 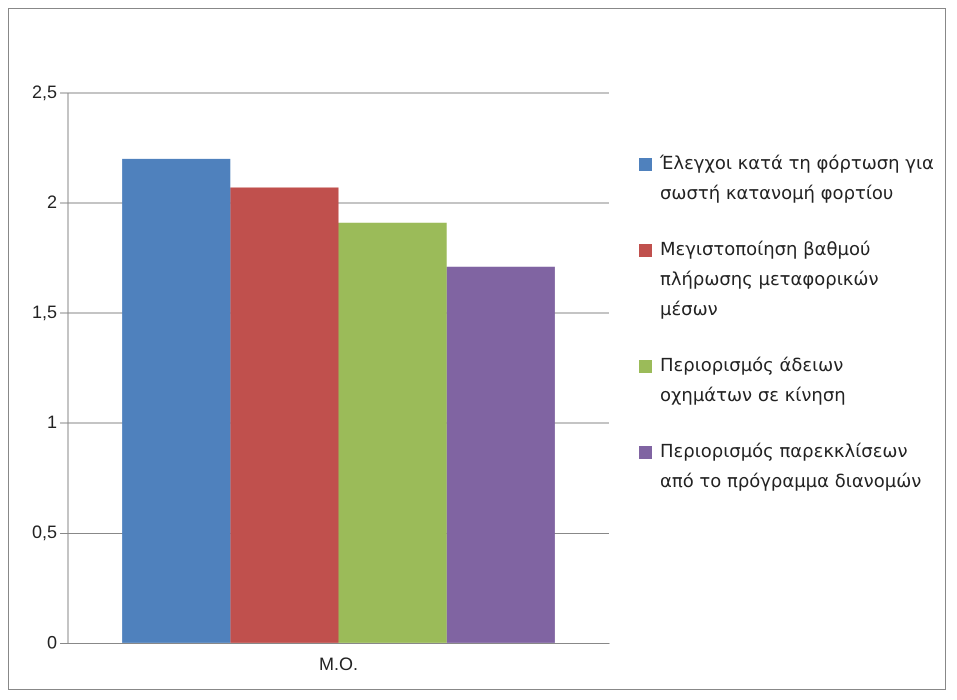 I want to click on y-tick-label: 1, so click(x=52, y=422).